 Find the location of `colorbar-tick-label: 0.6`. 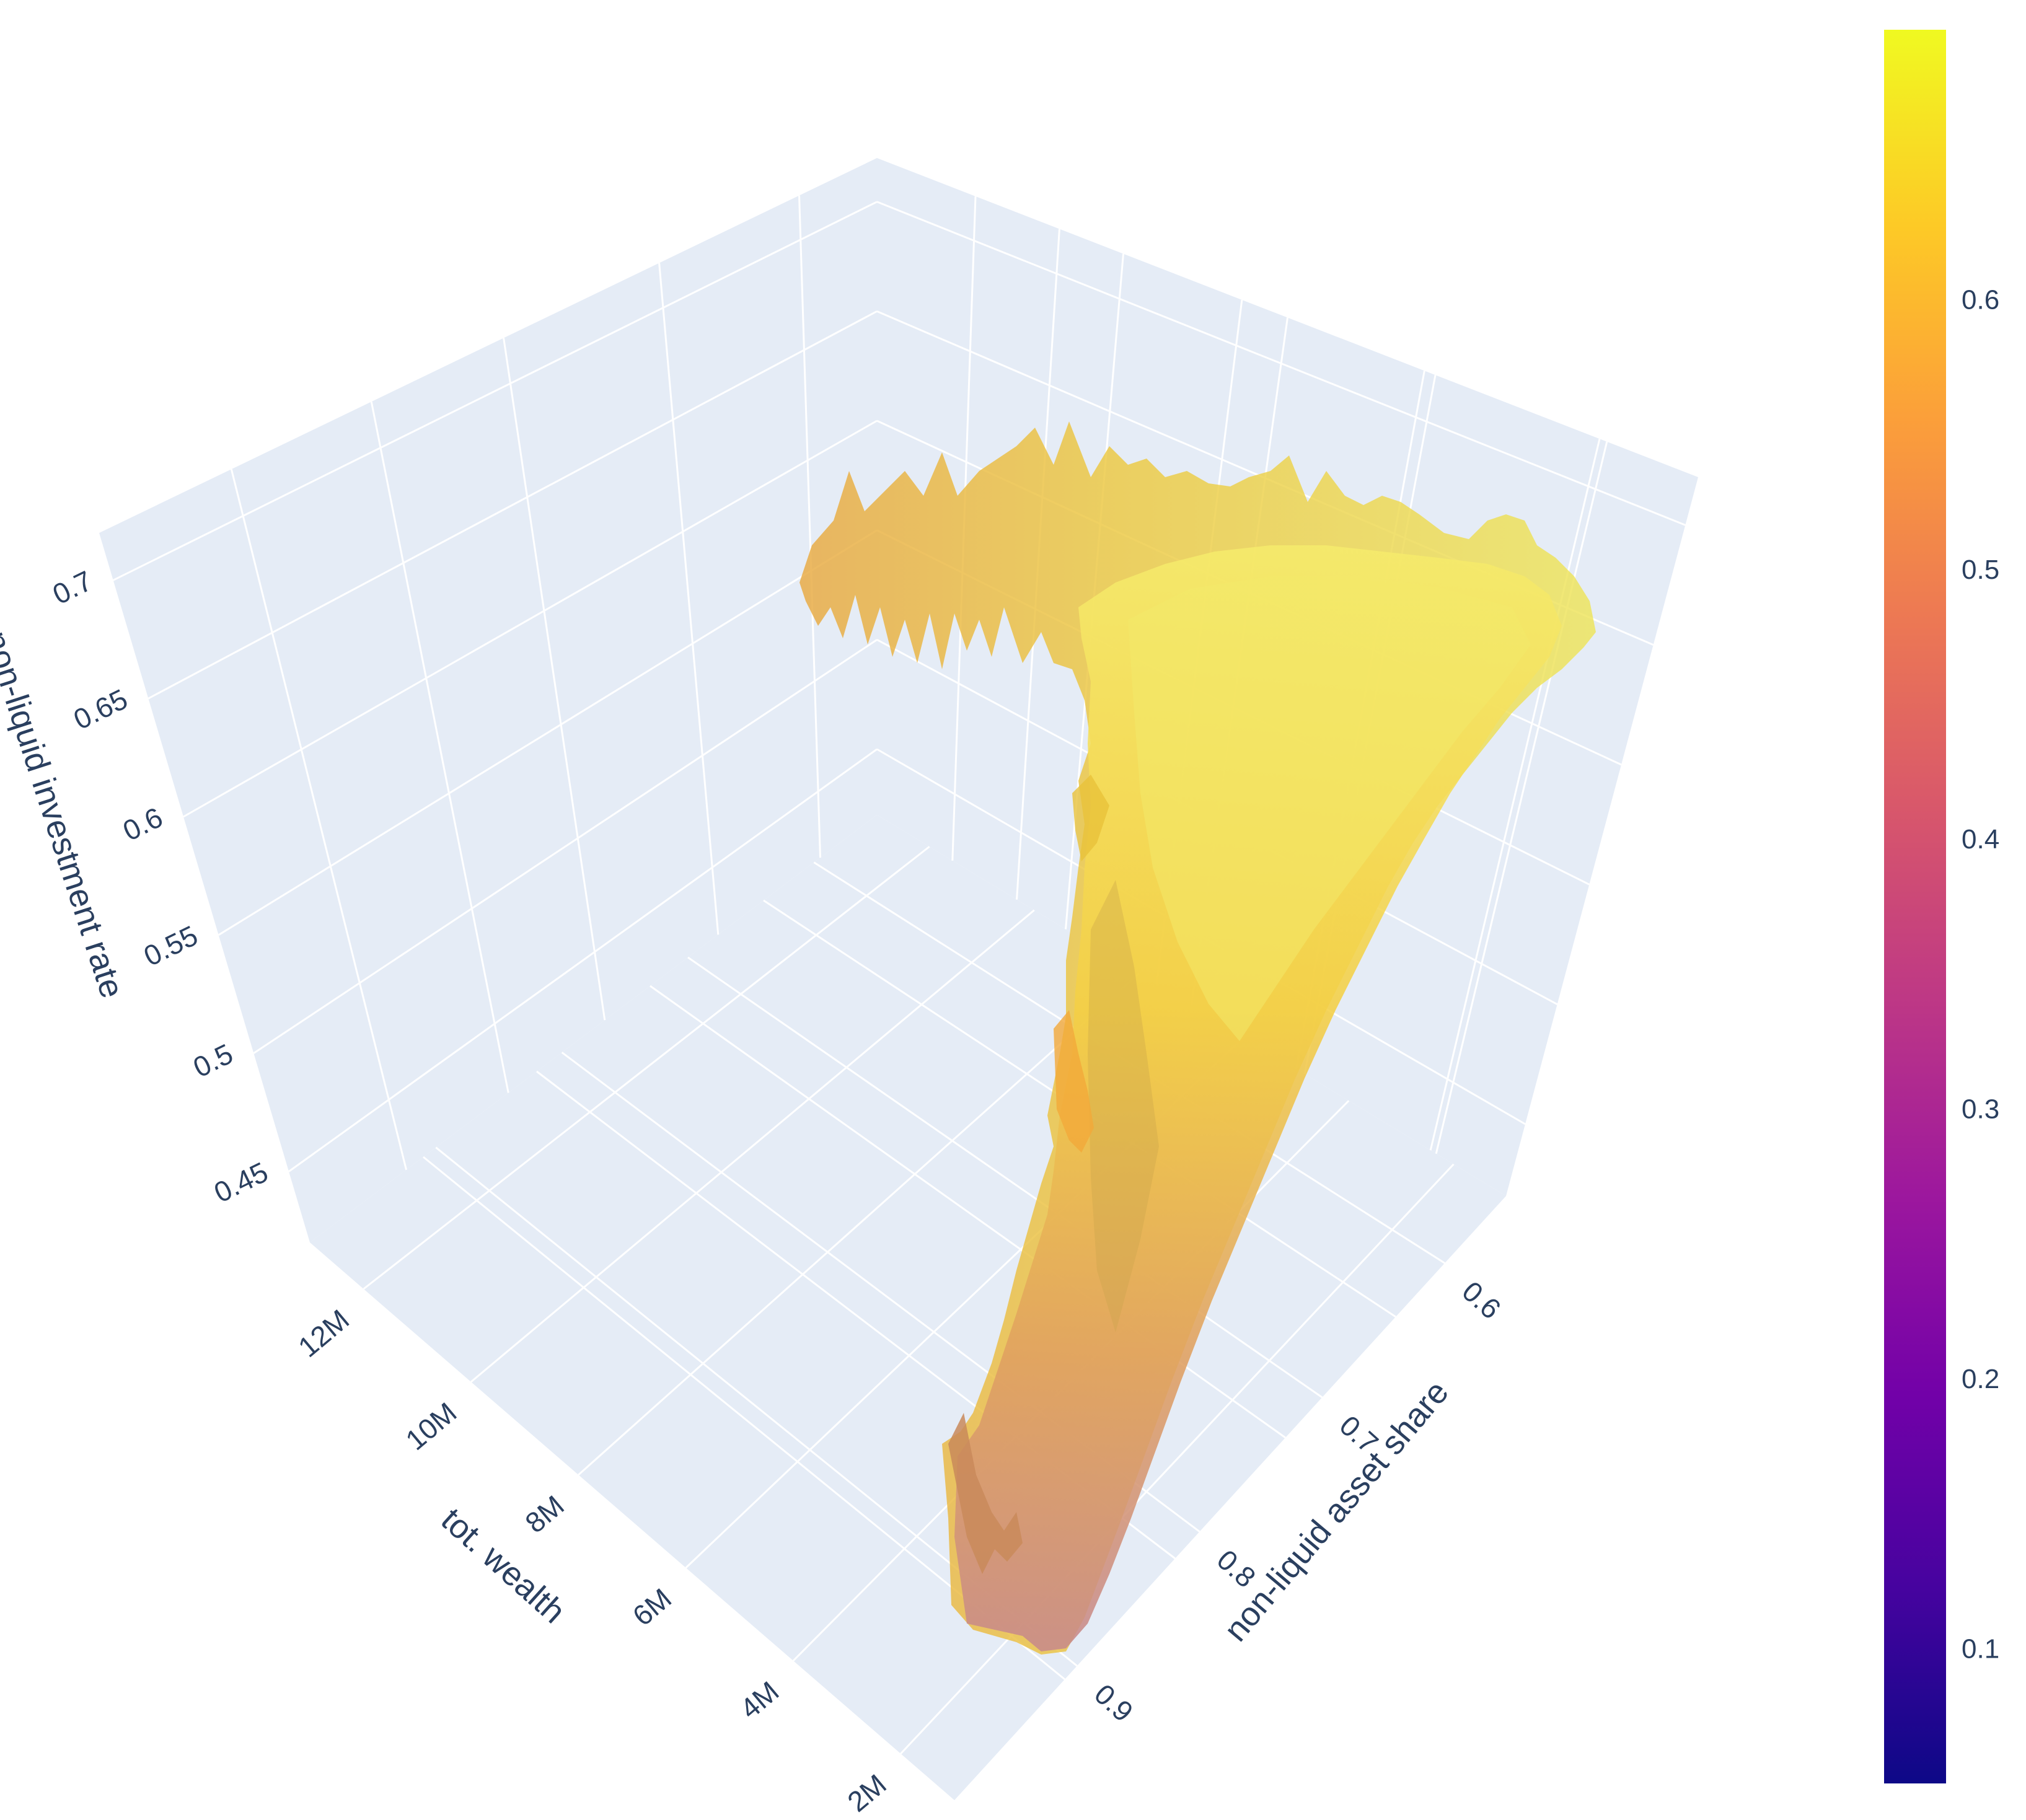

colorbar-tick-label: 0.6 is located at coordinates (1980, 299).